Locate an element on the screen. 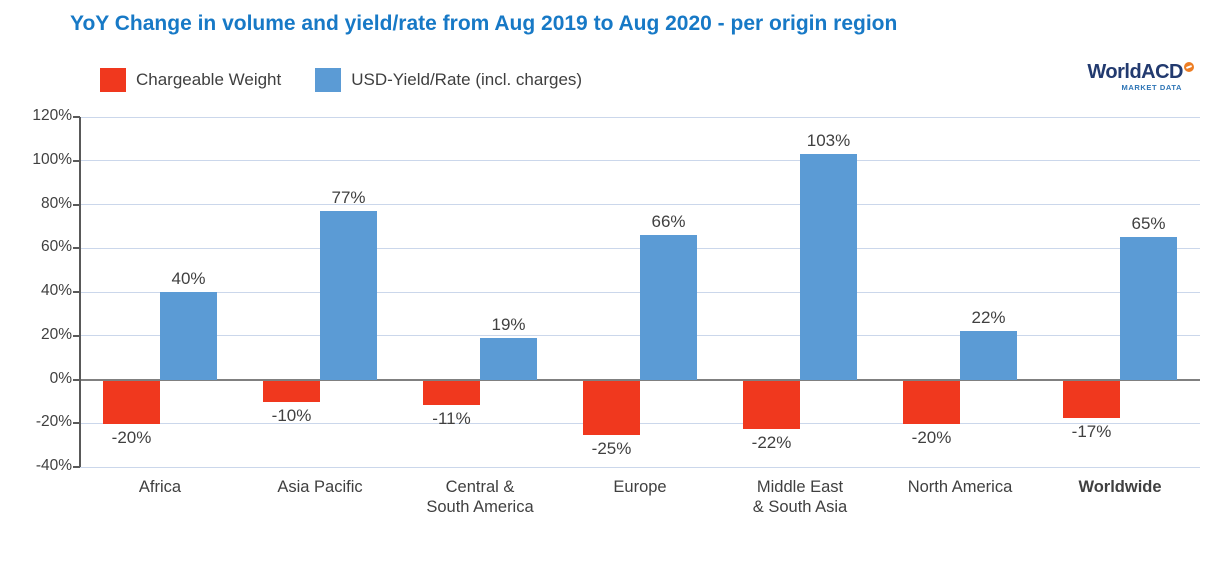 This screenshot has height=571, width=1226. y-axis-label: 120% is located at coordinates (52, 115).